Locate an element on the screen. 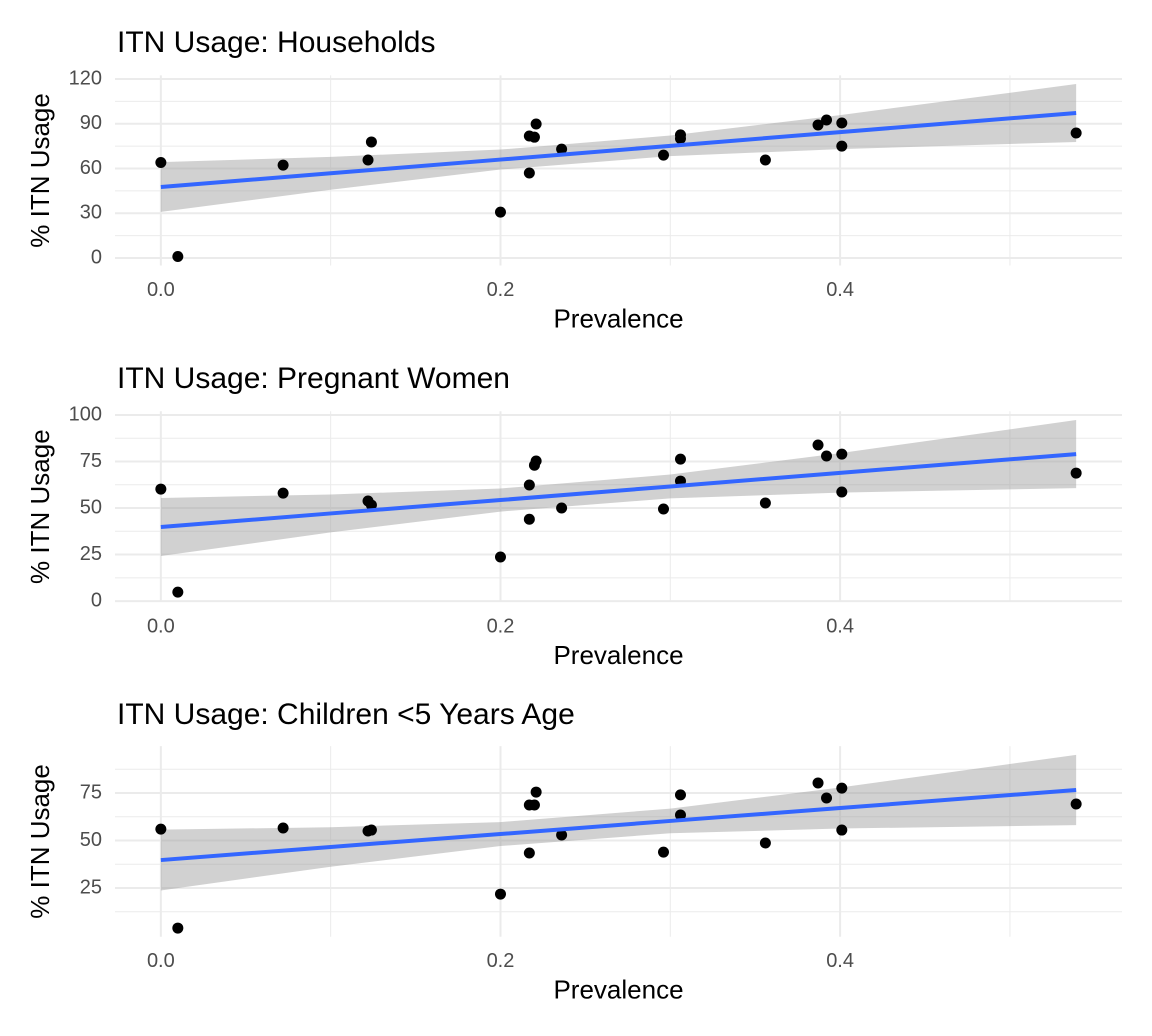 The height and width of the screenshot is (1036, 1152). y-tick-label: 100 is located at coordinates (85, 414).